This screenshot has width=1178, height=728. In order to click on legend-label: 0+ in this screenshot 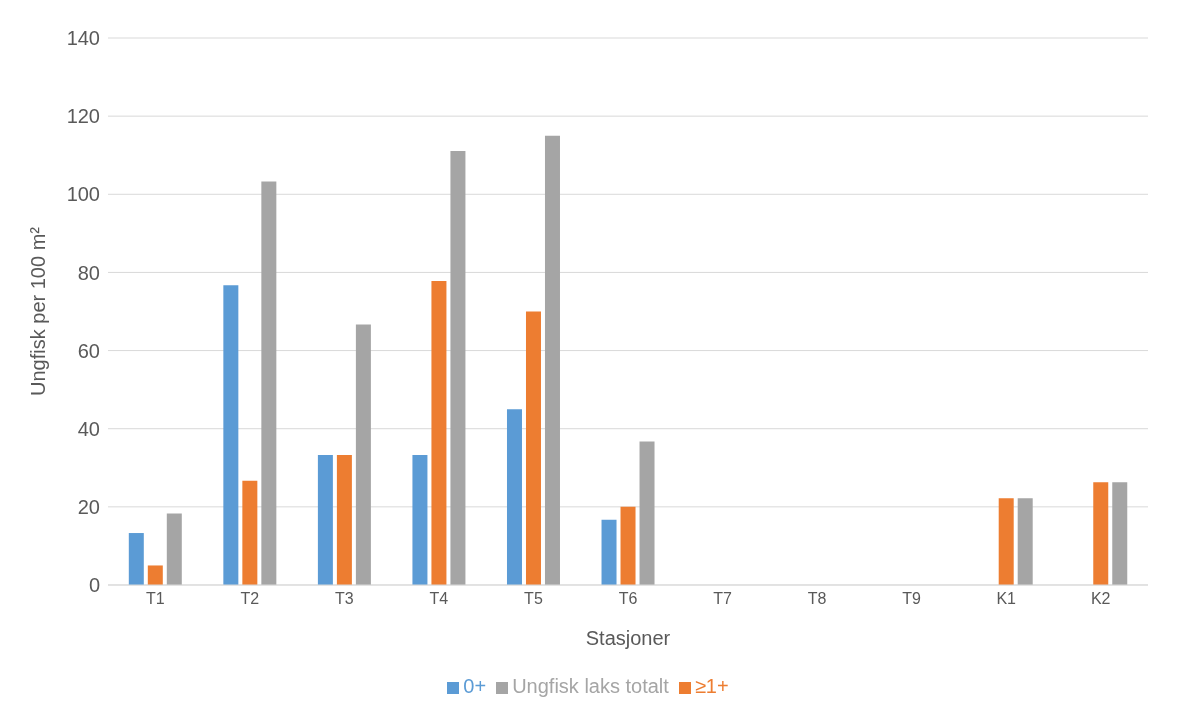, I will do `click(475, 686)`.